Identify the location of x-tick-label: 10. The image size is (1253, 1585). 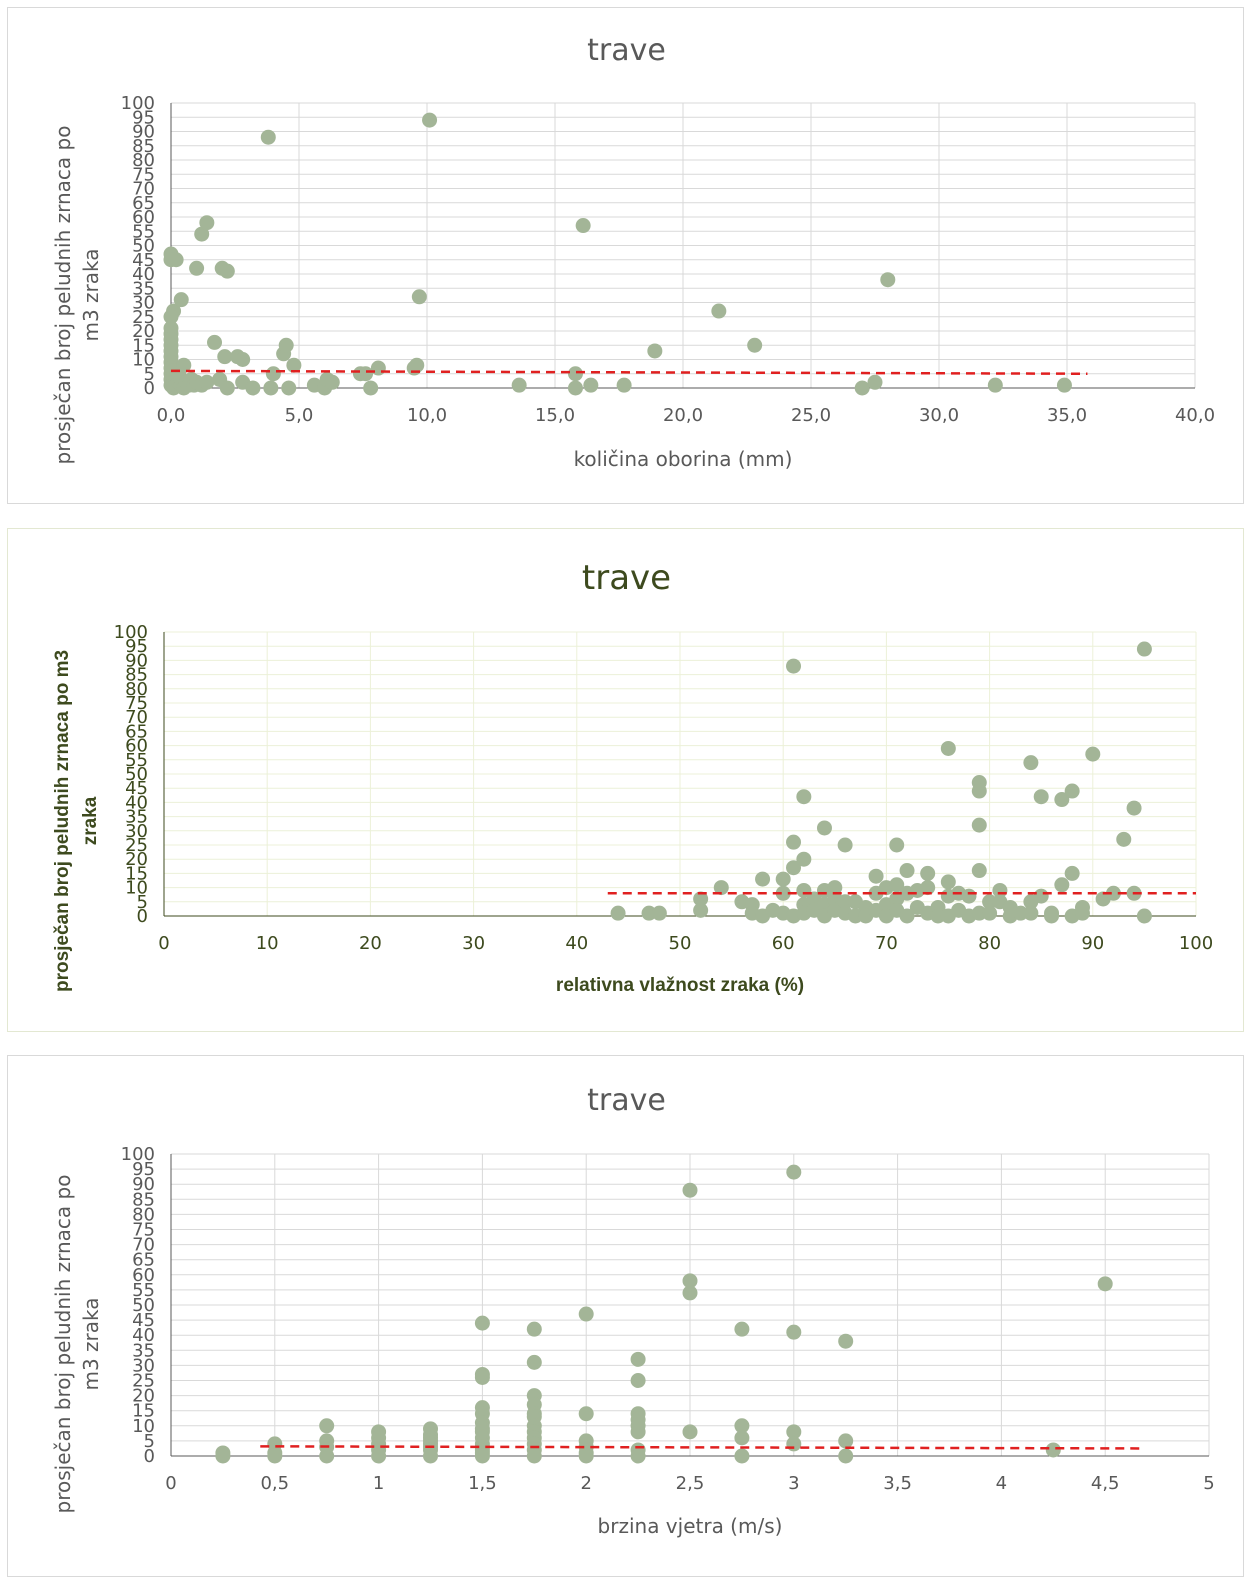
(267, 943).